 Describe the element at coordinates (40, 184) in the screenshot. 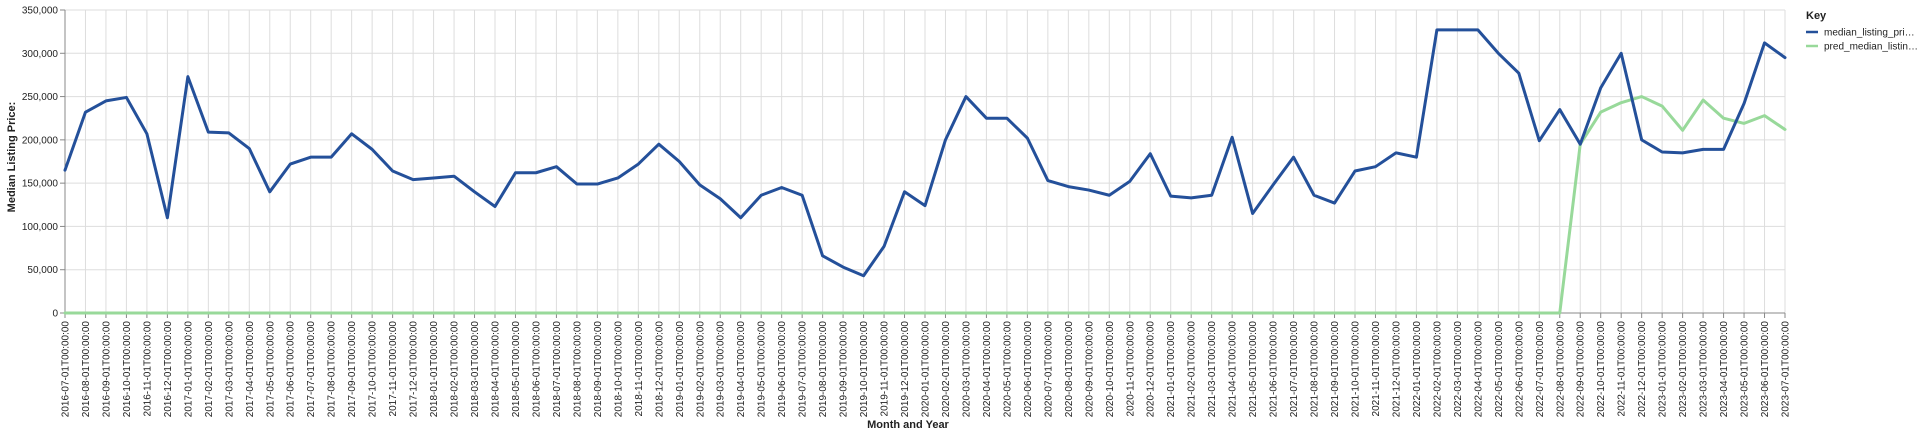

I see `y-tick-label: 150,000` at that location.